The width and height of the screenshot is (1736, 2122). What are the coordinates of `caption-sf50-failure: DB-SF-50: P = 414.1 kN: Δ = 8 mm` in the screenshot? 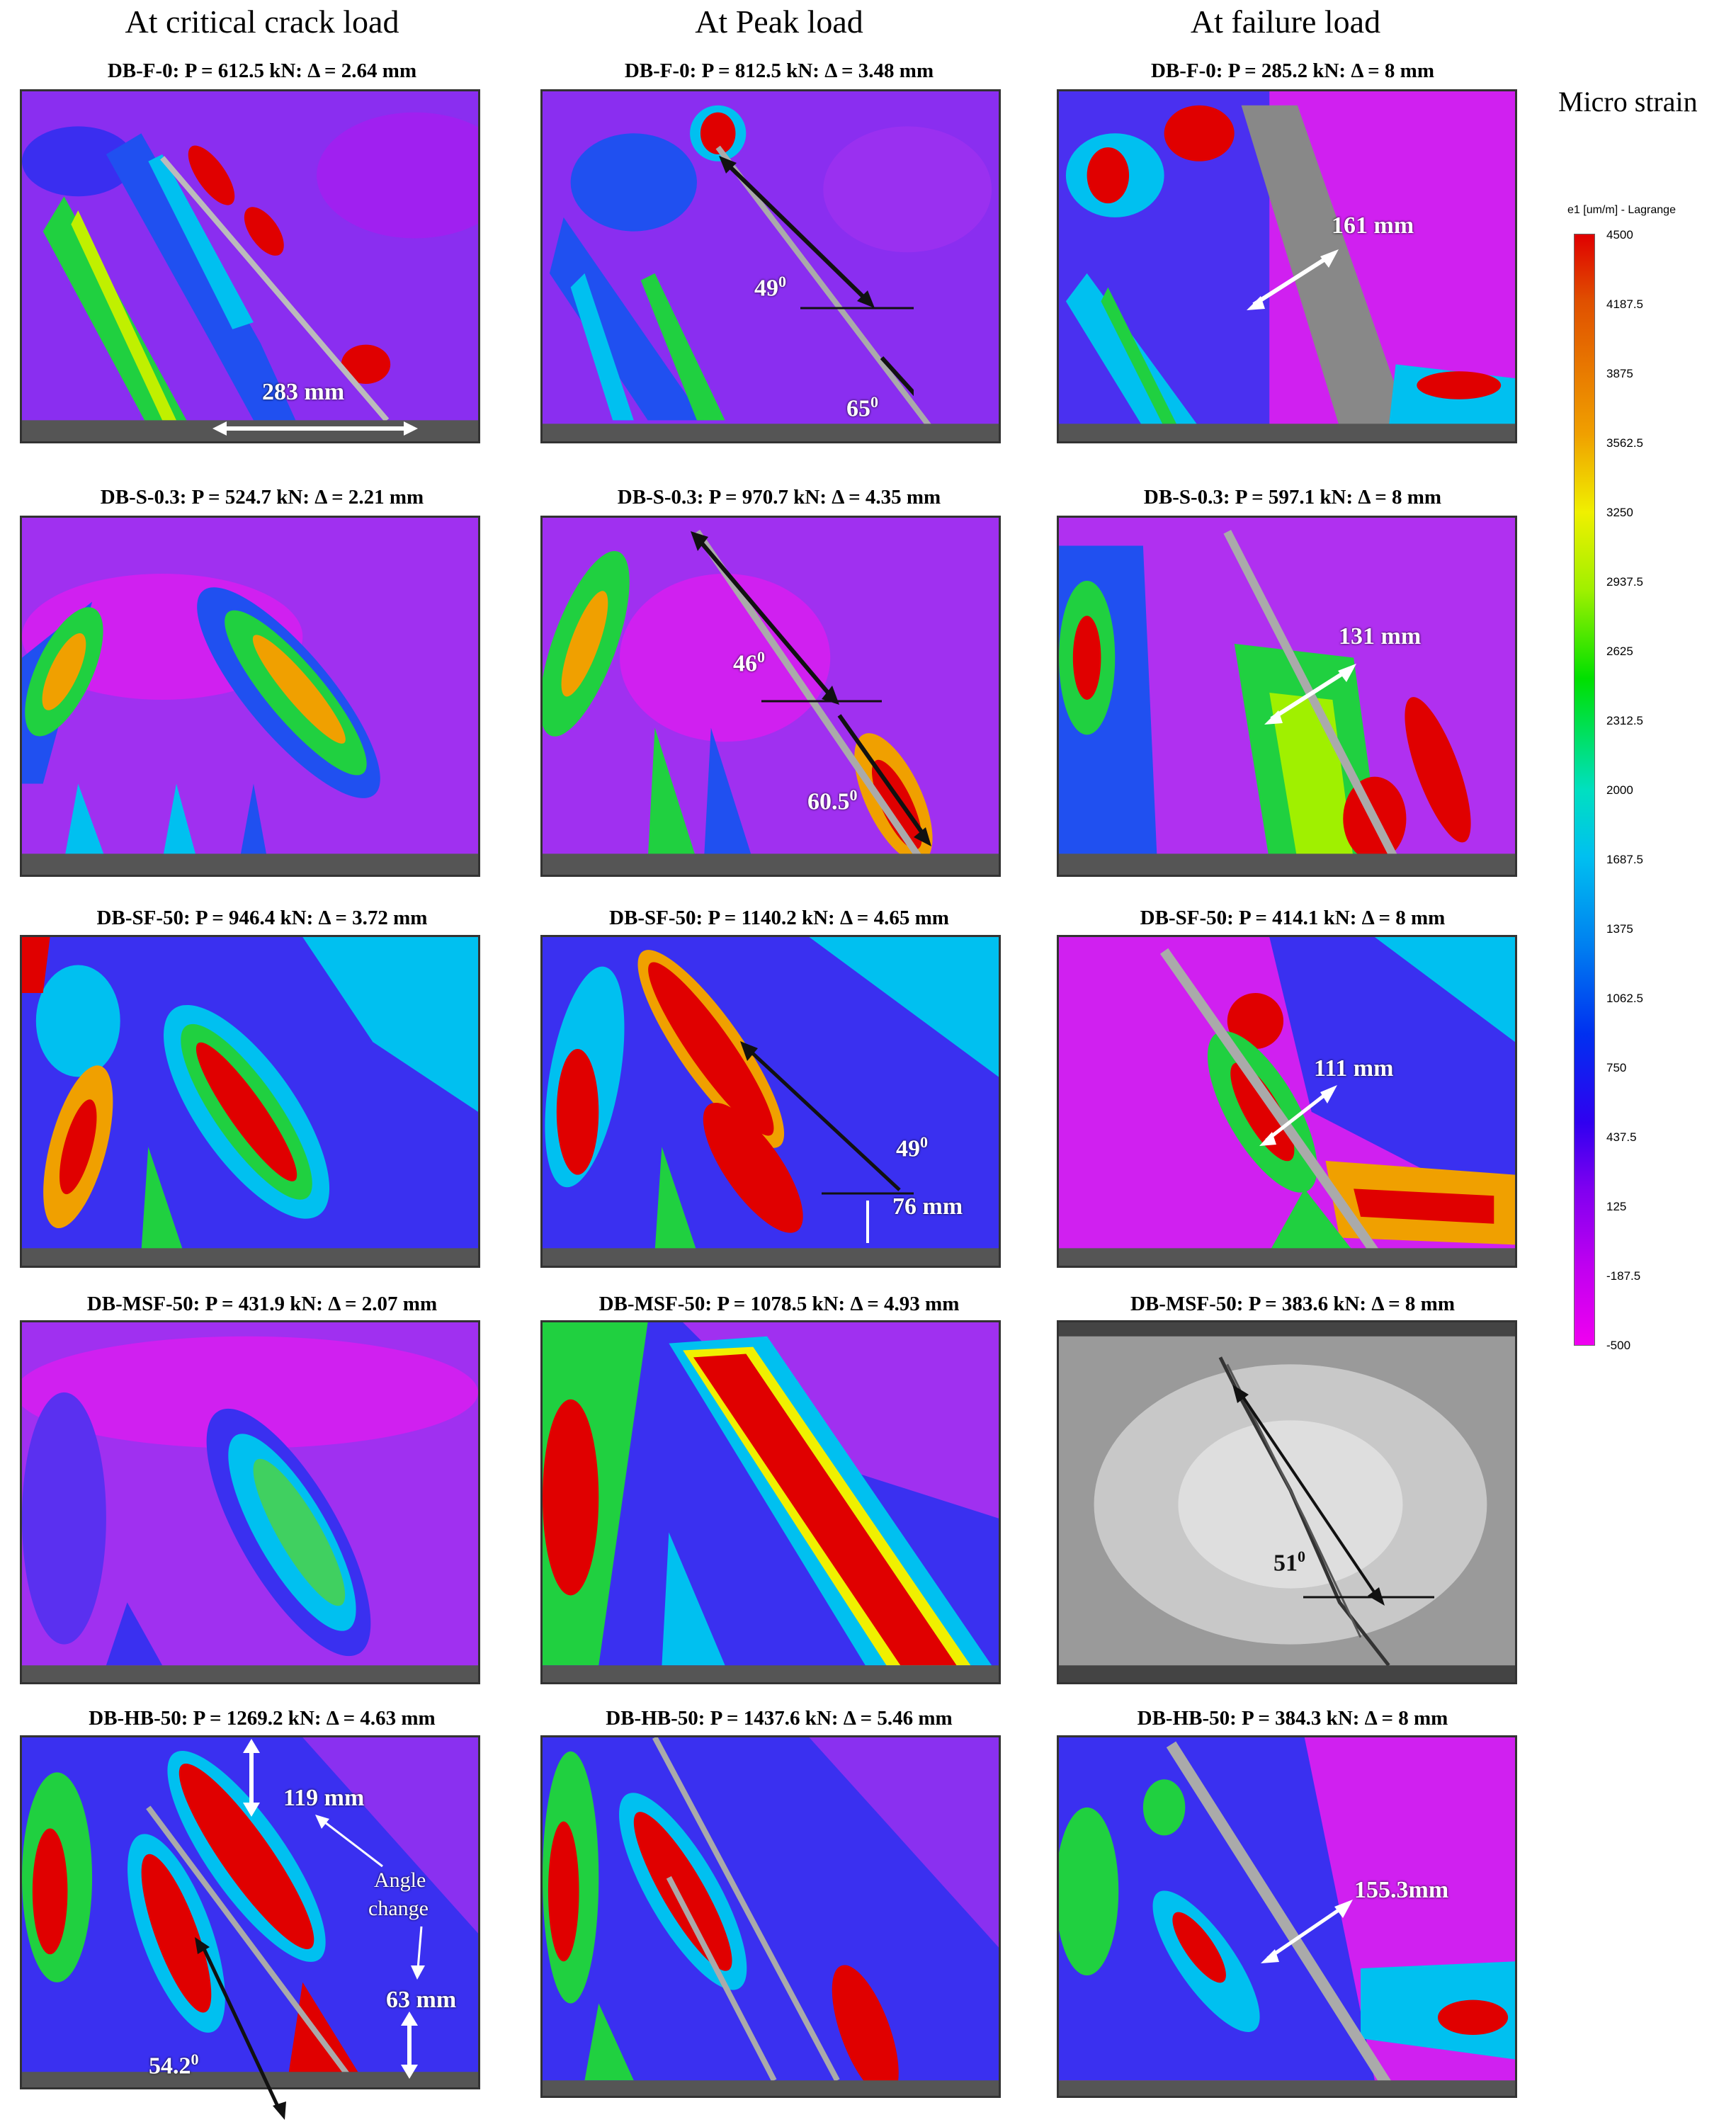 It's located at (1293, 918).